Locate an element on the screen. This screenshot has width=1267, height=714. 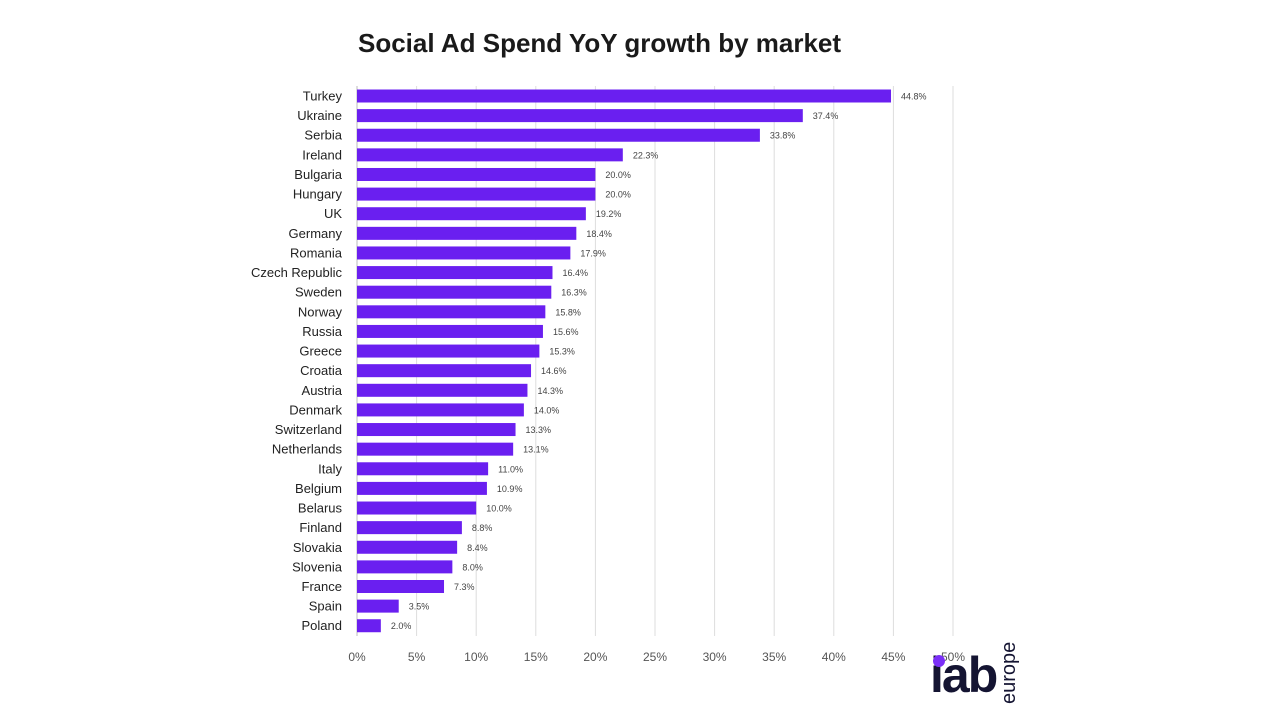
value-label: 44.8% is located at coordinates (914, 97).